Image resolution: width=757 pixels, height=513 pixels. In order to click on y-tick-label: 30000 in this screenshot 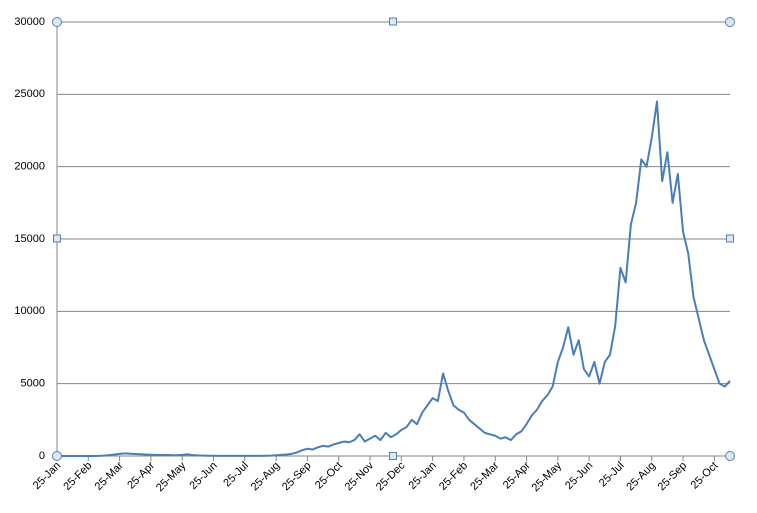, I will do `click(29, 22)`.